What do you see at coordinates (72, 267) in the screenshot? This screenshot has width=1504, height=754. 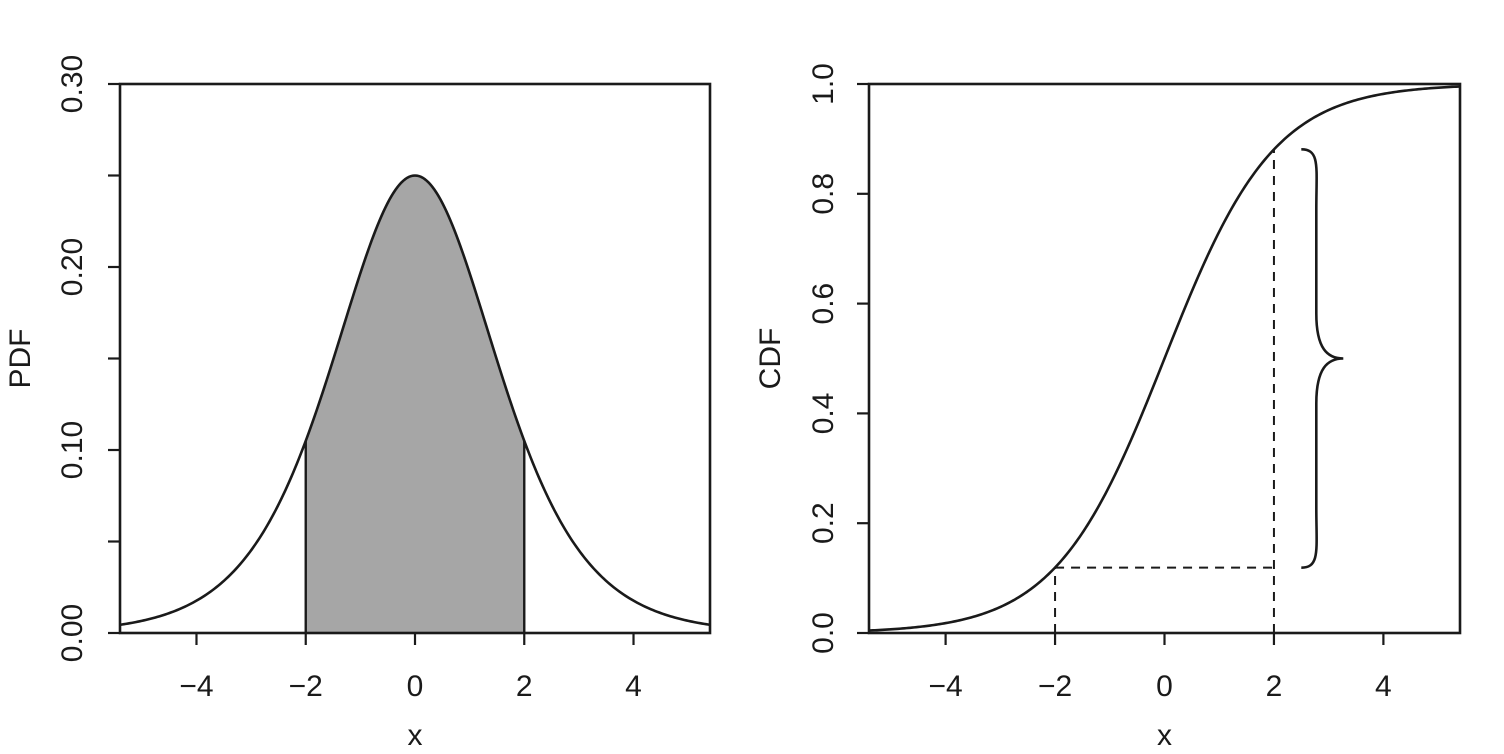 I see `y-tick-label: 0.20` at bounding box center [72, 267].